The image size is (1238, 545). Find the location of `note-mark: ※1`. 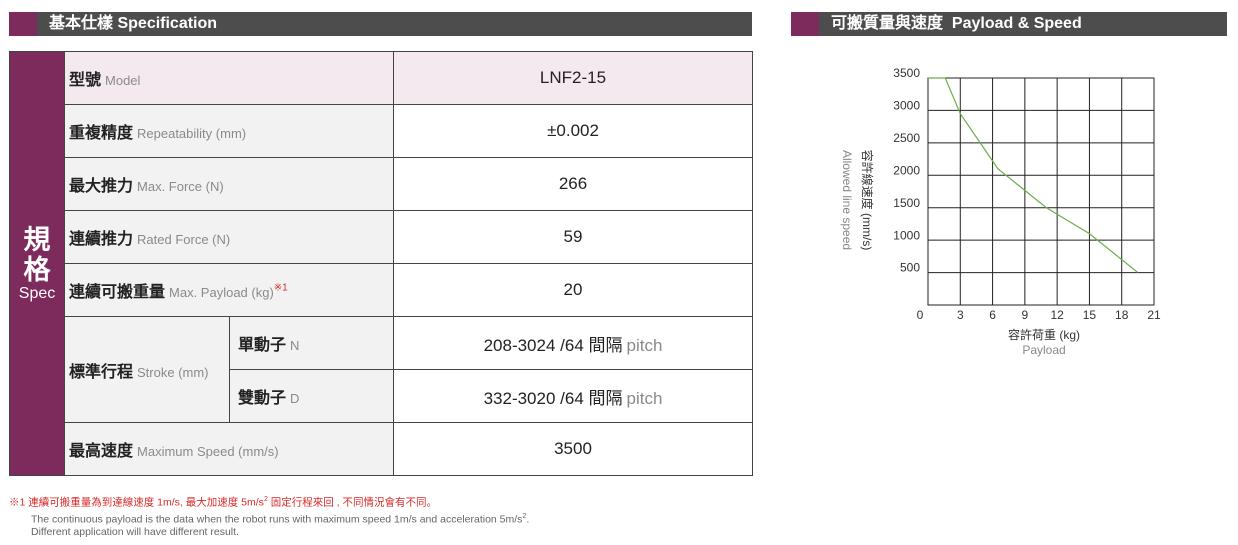

note-mark: ※1 is located at coordinates (280, 288).